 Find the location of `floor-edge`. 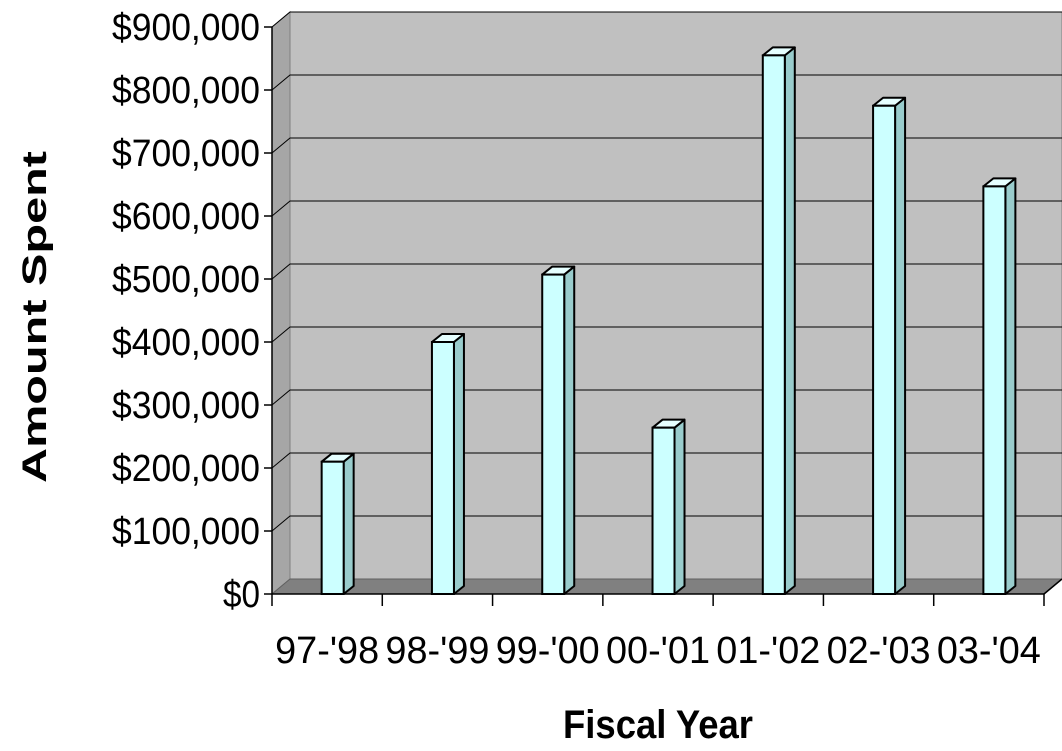

floor-edge is located at coordinates (1052, 586).